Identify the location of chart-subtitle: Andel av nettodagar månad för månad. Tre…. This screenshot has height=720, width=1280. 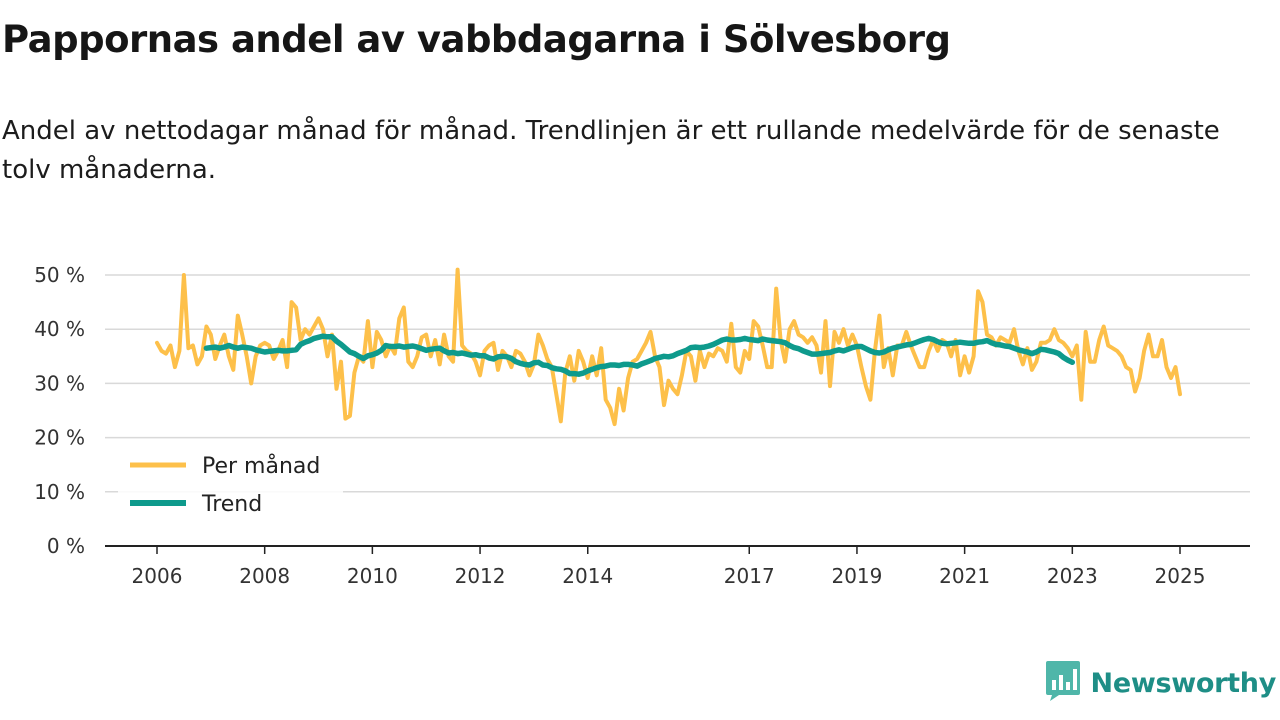
(611, 150).